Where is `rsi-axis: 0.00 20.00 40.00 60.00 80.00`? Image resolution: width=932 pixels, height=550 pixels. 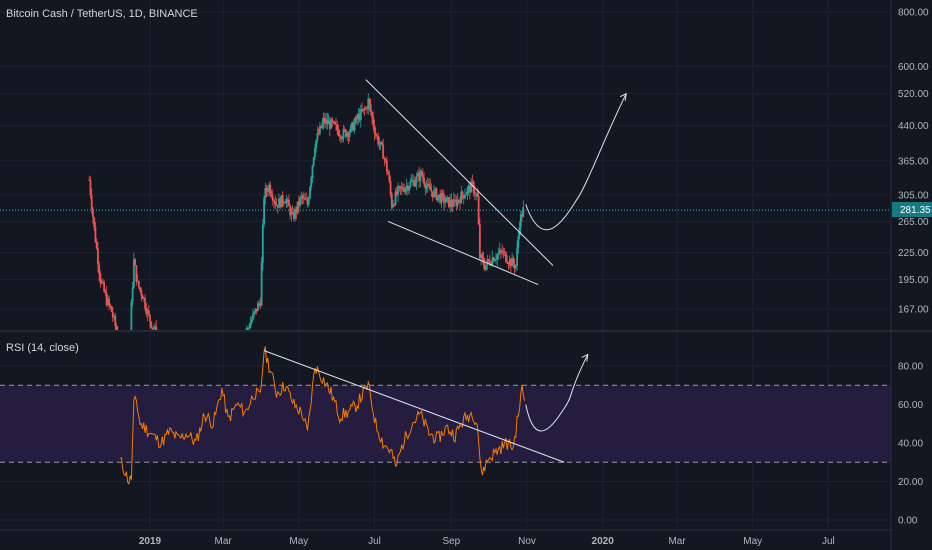
rsi-axis: 0.00 20.00 40.00 60.00 80.00 is located at coordinates (910, 444).